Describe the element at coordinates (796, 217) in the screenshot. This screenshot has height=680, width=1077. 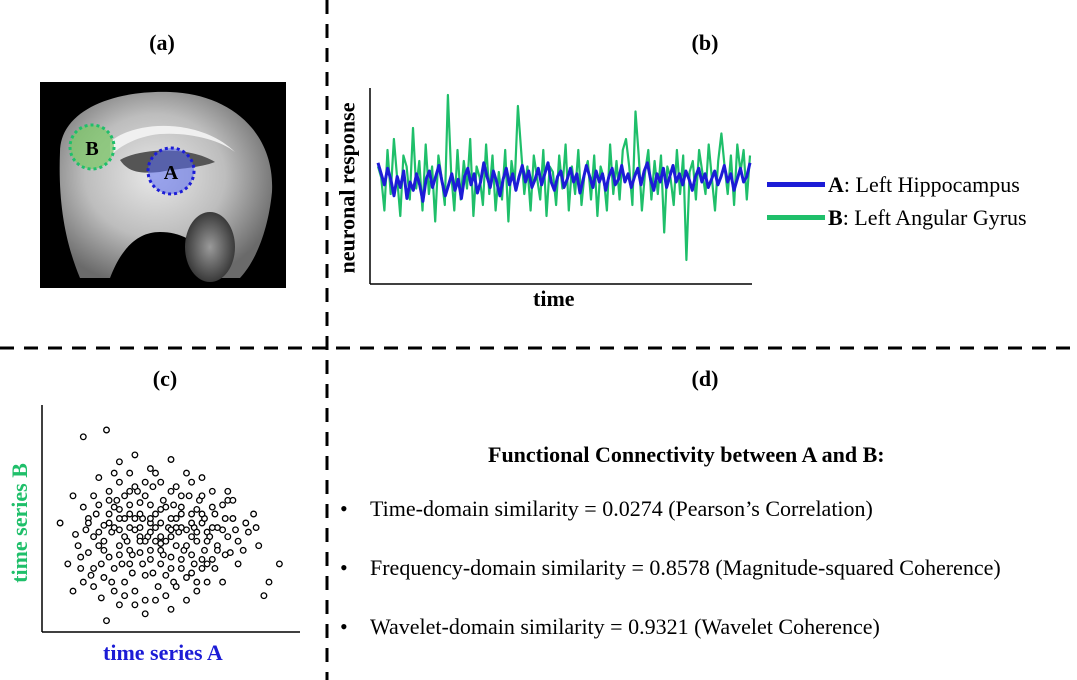
I see `legend-swatch-b` at that location.